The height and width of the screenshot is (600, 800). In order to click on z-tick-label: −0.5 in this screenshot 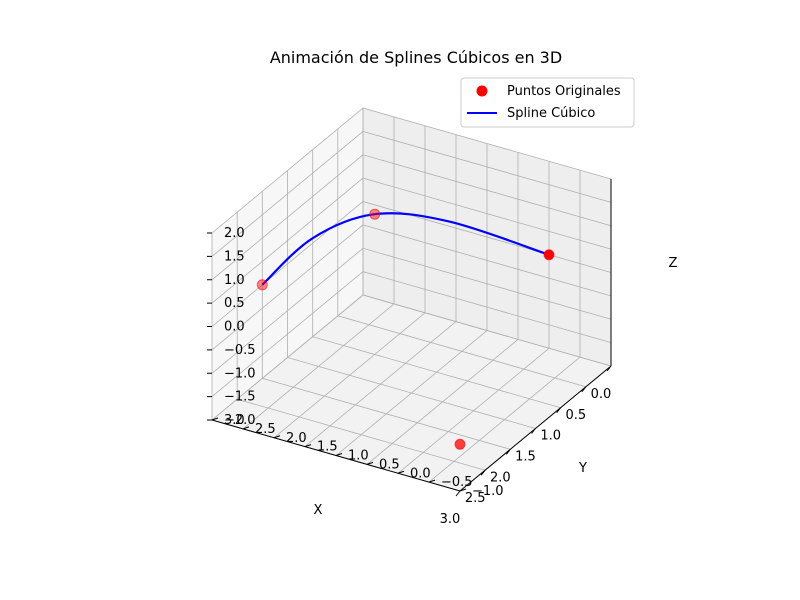, I will do `click(240, 350)`.